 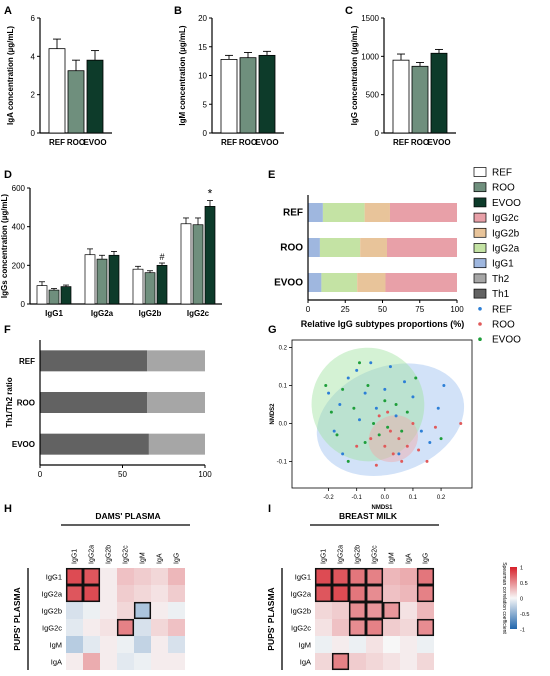 What do you see at coordinates (17, 618) in the screenshot?
I see `row-group-label: PUPS' PLASMA` at bounding box center [17, 618].